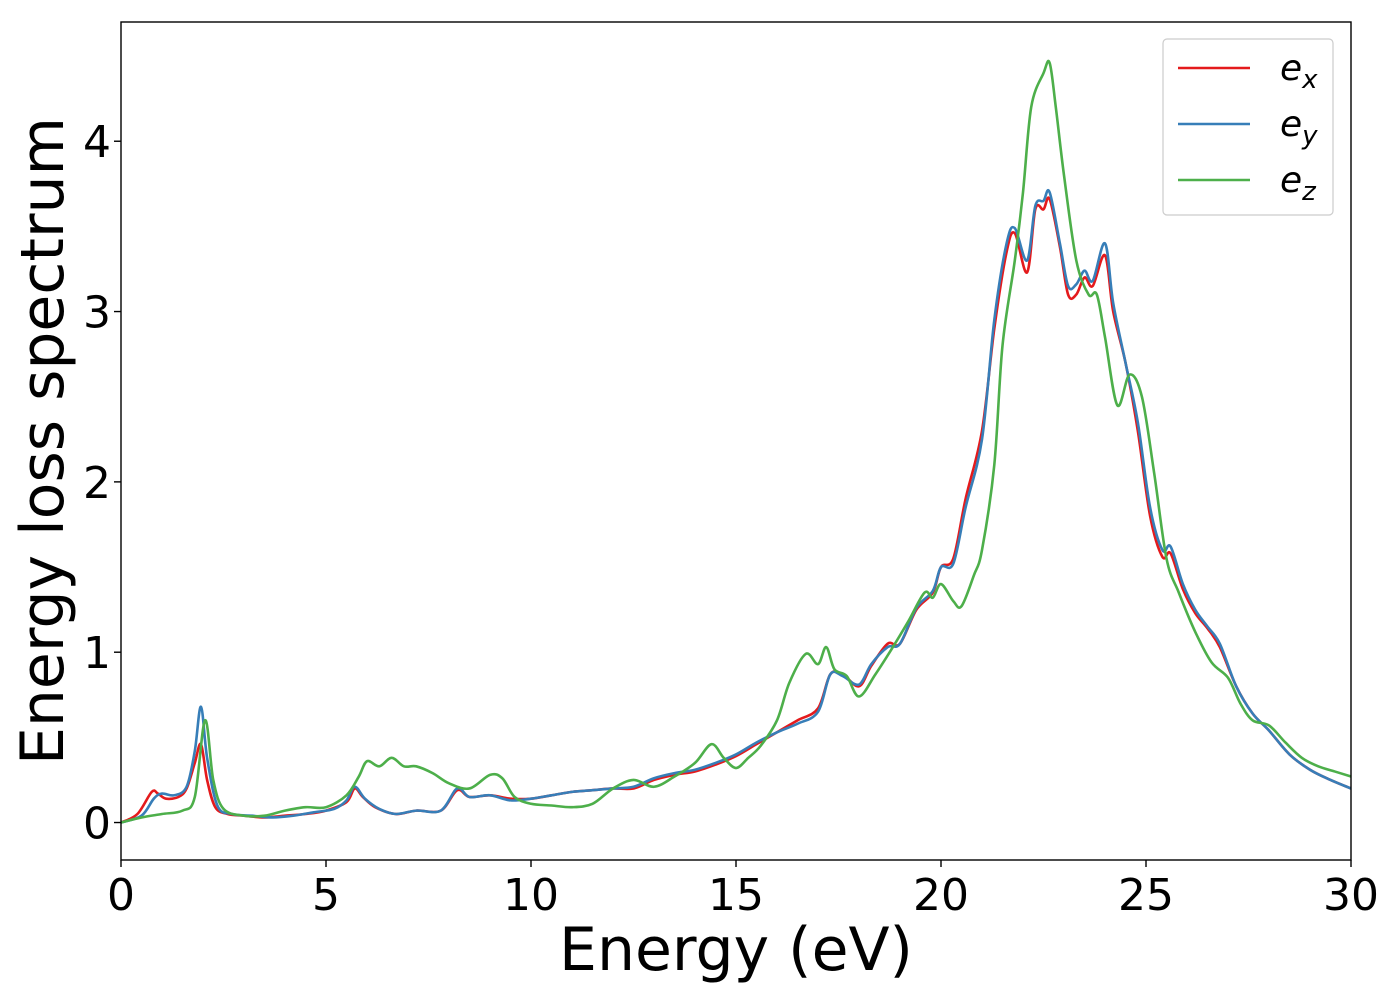 The width and height of the screenshot is (1400, 1000). I want to click on y-tick-label: 0, so click(97, 824).